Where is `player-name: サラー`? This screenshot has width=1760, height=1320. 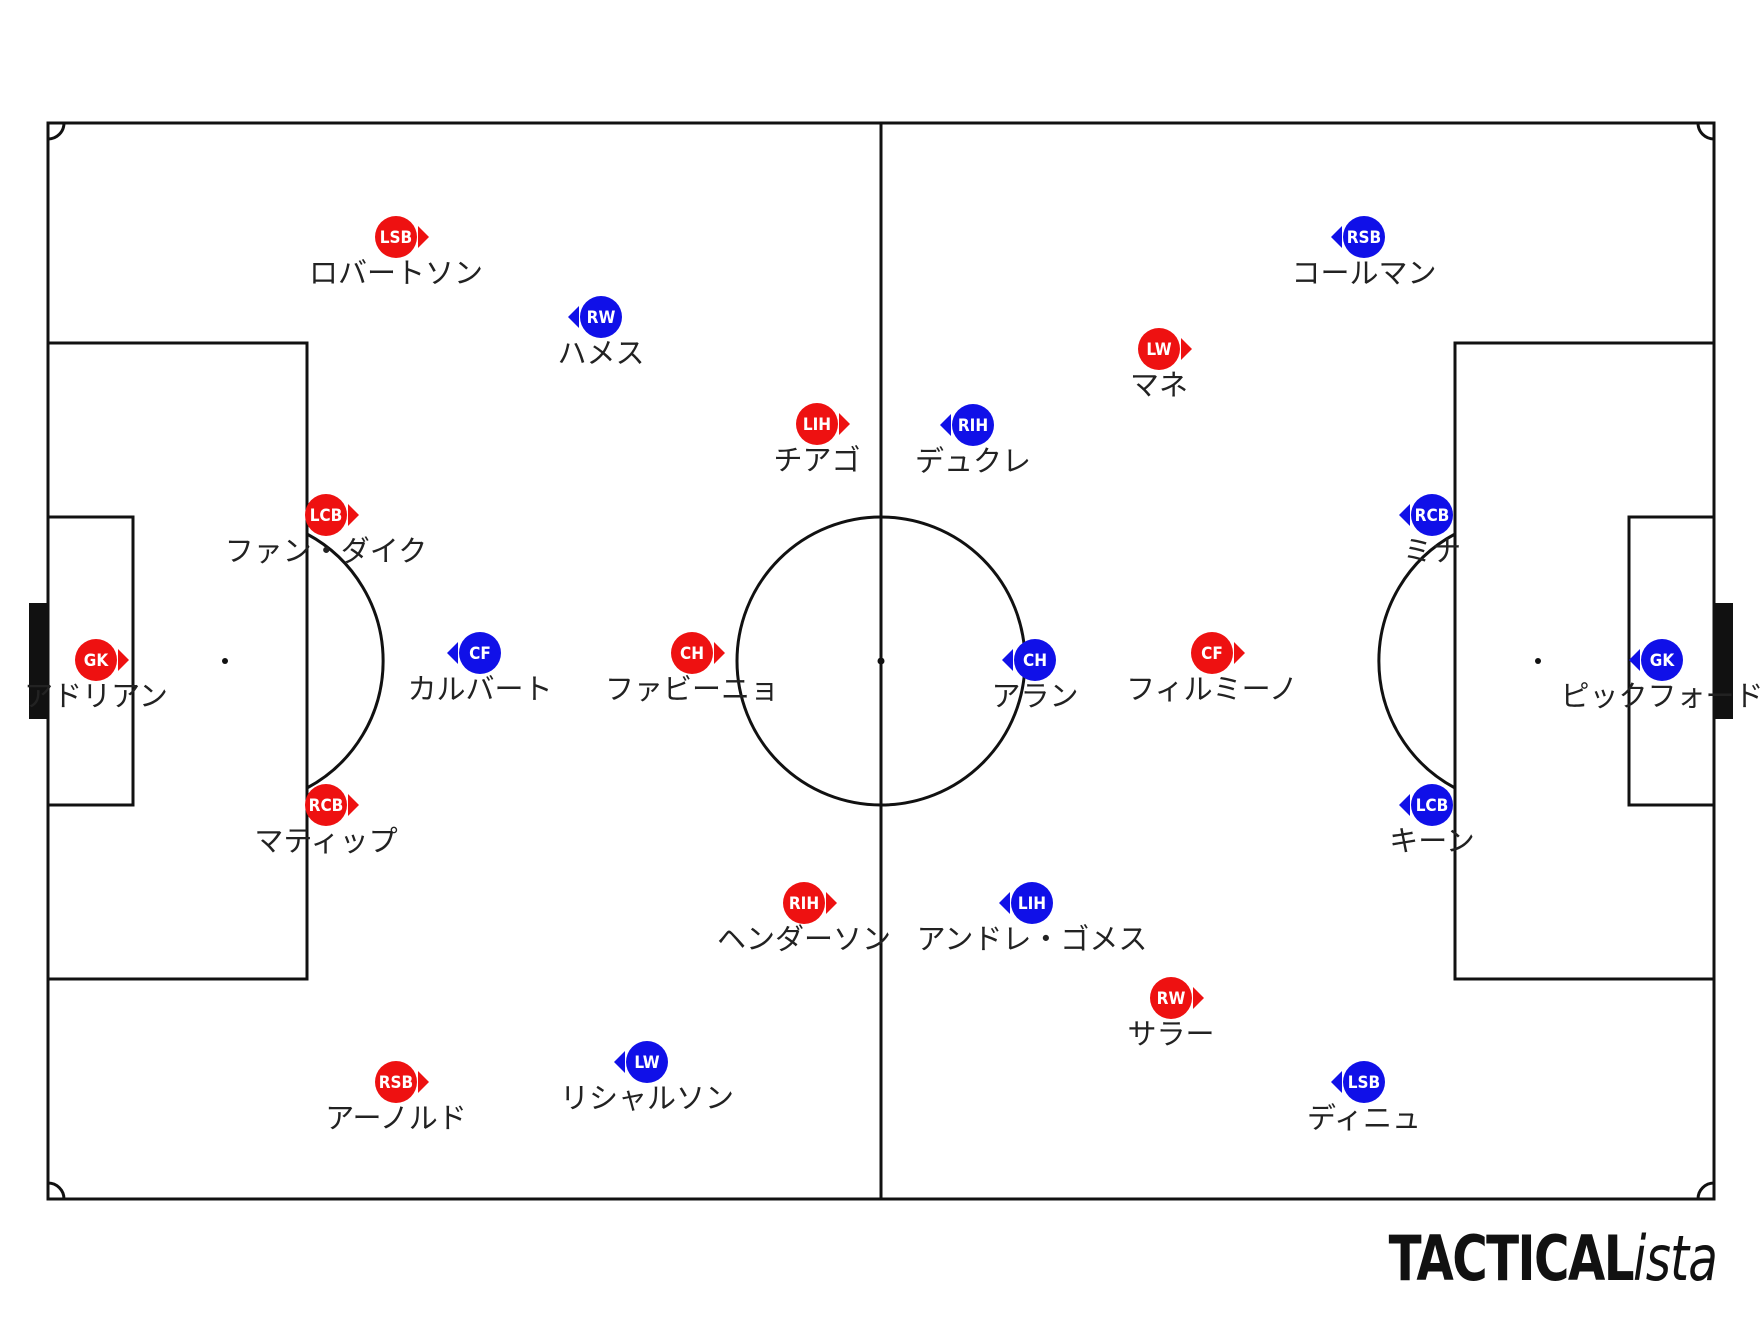 player-name: サラー is located at coordinates (1170, 1034).